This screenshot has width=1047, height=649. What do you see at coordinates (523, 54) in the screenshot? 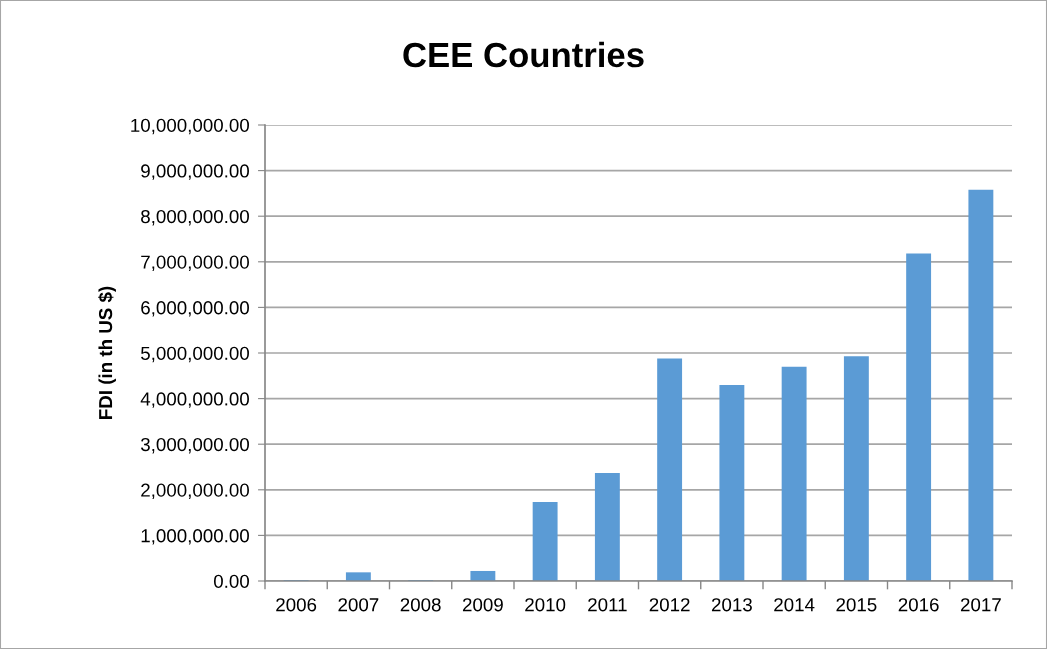
I see `chart-title: CEE Countries` at bounding box center [523, 54].